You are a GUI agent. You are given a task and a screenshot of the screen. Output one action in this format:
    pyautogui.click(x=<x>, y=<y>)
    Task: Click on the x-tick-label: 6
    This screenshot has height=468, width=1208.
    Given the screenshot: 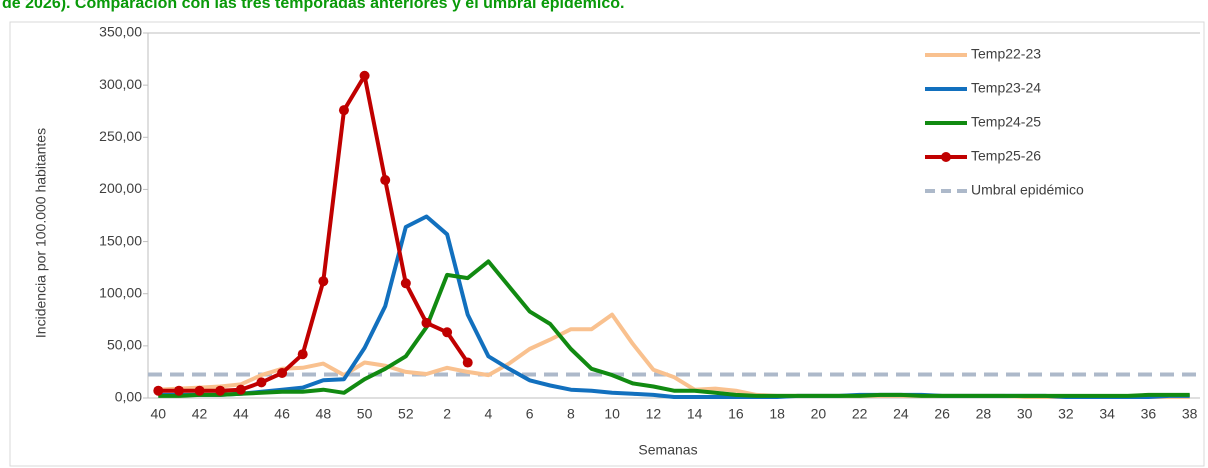 What is the action you would take?
    pyautogui.click(x=530, y=414)
    